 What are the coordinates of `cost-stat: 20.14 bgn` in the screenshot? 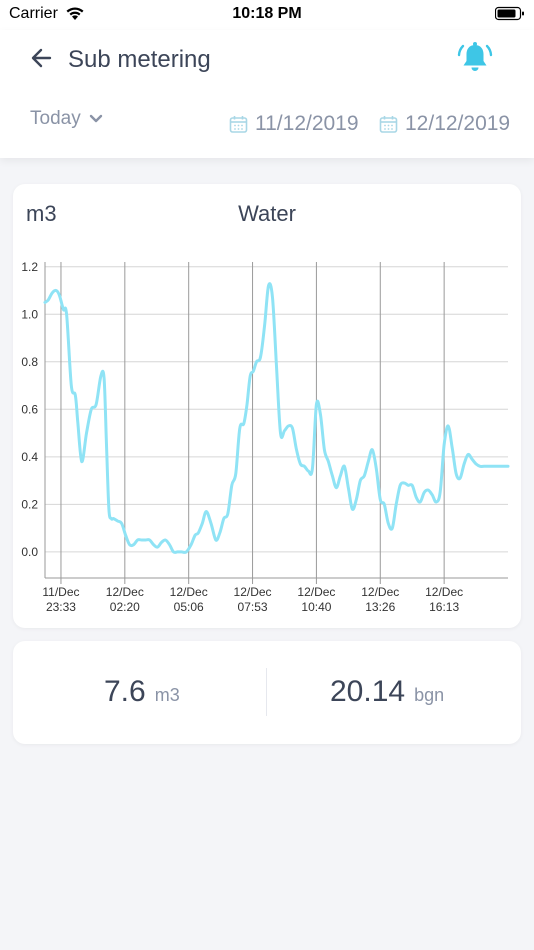 It's located at (387, 692).